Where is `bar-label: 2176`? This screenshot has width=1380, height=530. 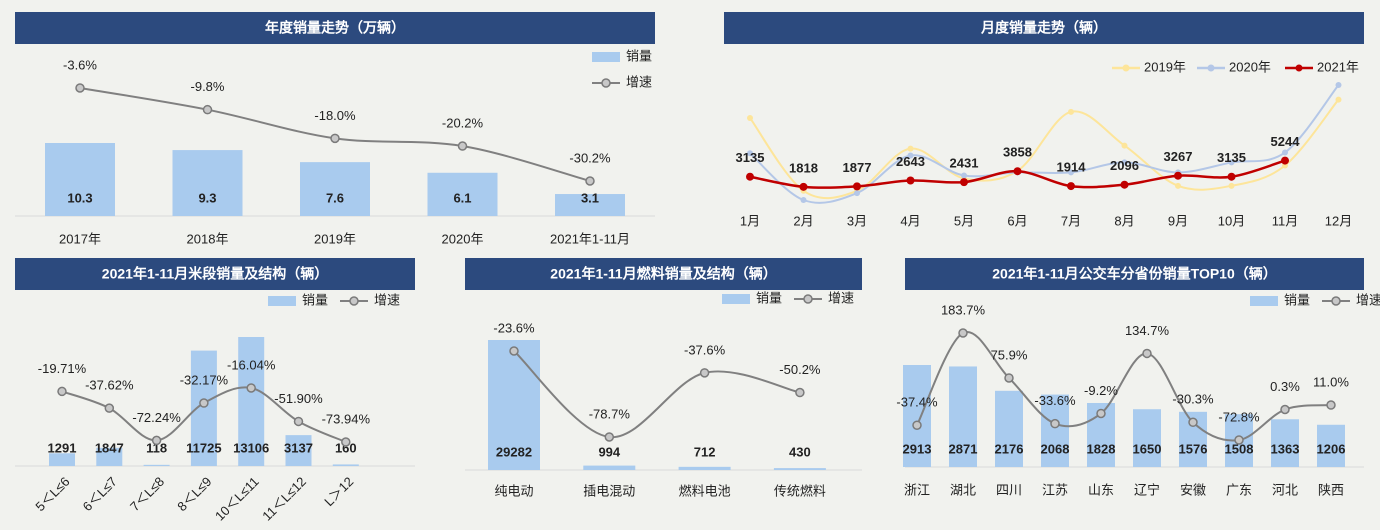 bar-label: 2176 is located at coordinates (1009, 448).